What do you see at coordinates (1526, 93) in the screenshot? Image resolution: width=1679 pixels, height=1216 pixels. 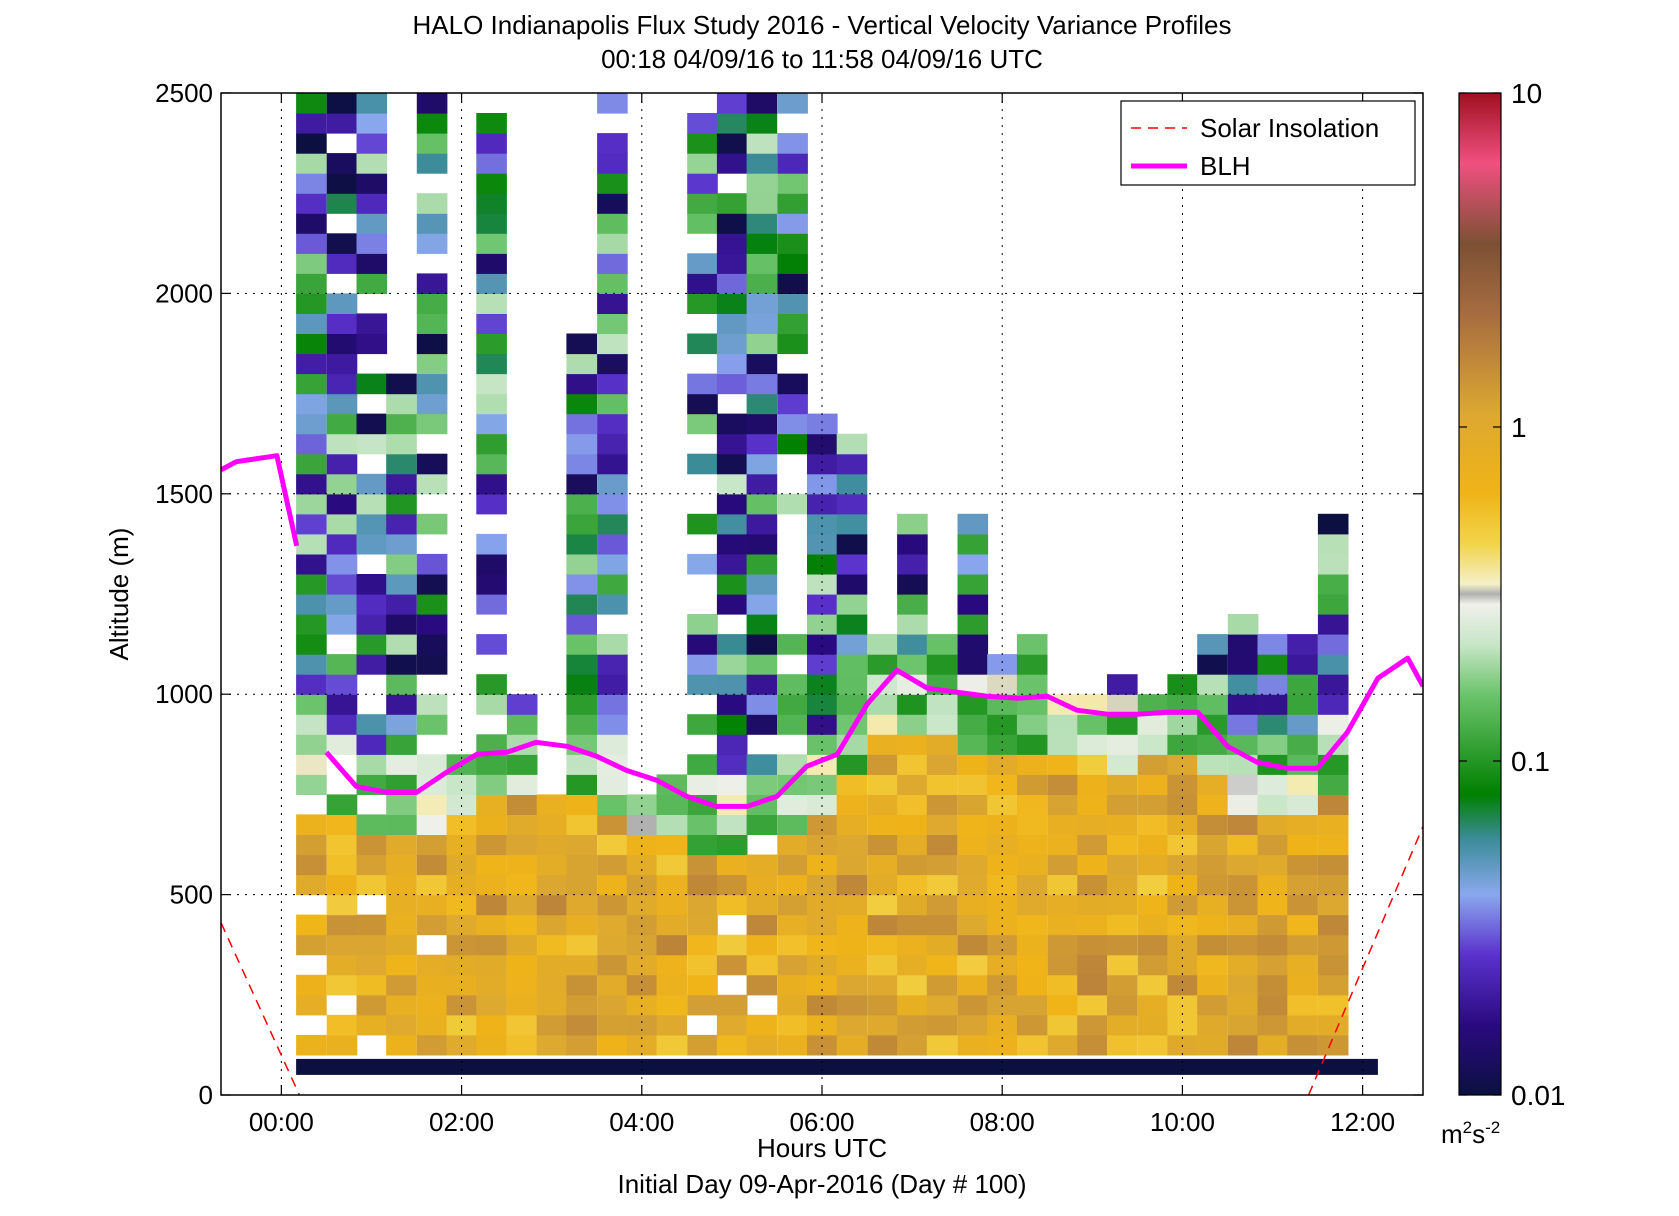 I see `colorbar-tick-label: 10` at bounding box center [1526, 93].